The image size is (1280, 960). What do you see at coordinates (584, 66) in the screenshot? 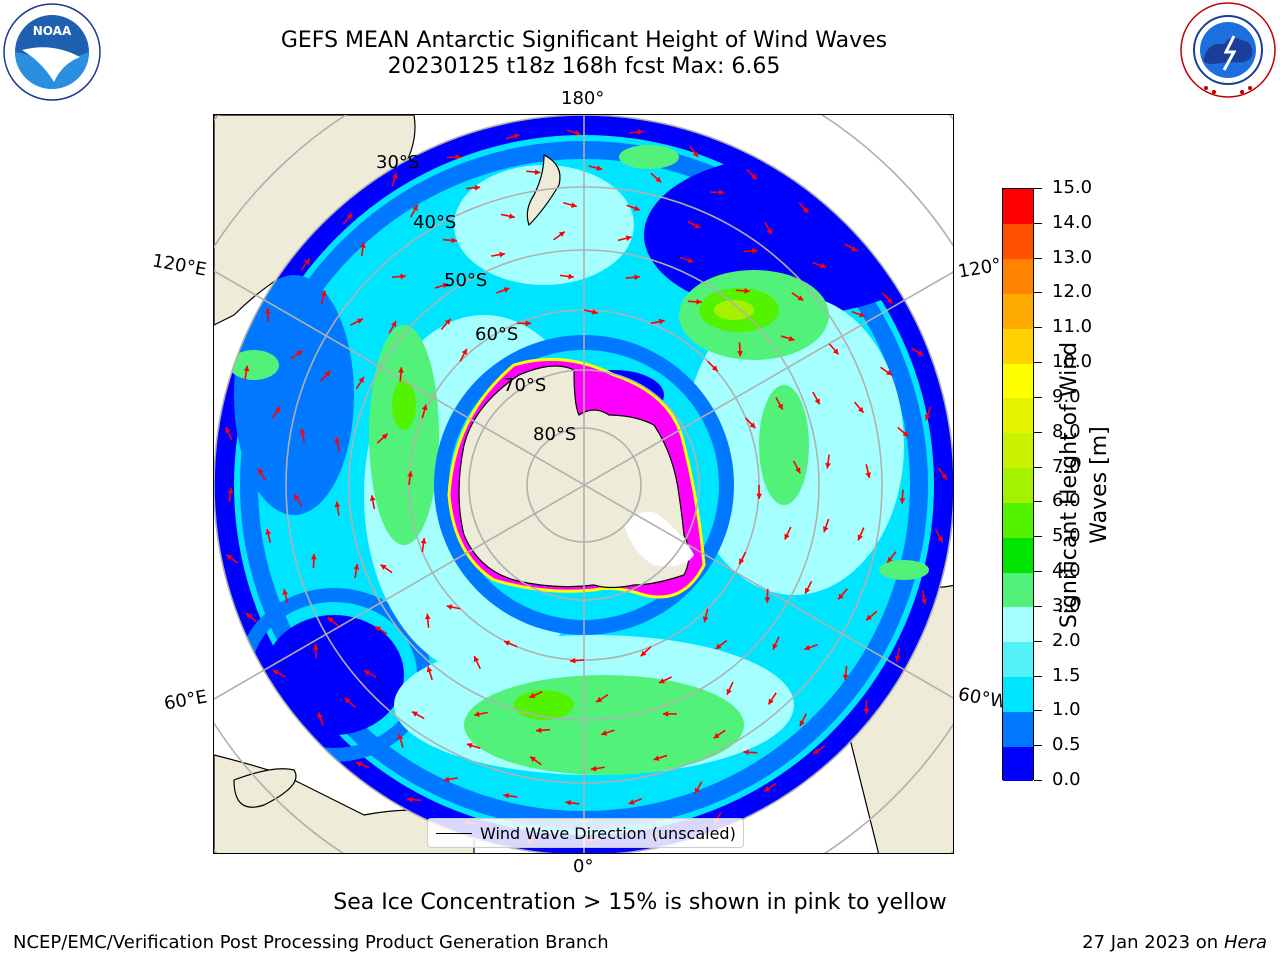
I see `chart-subtitle: 20230125 t18z 168h fcst Max: 6.65` at bounding box center [584, 66].